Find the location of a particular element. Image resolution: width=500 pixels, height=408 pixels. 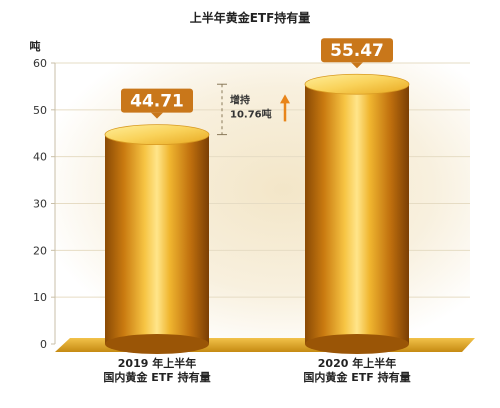

y-tick-label: 30 is located at coordinates (40, 204).